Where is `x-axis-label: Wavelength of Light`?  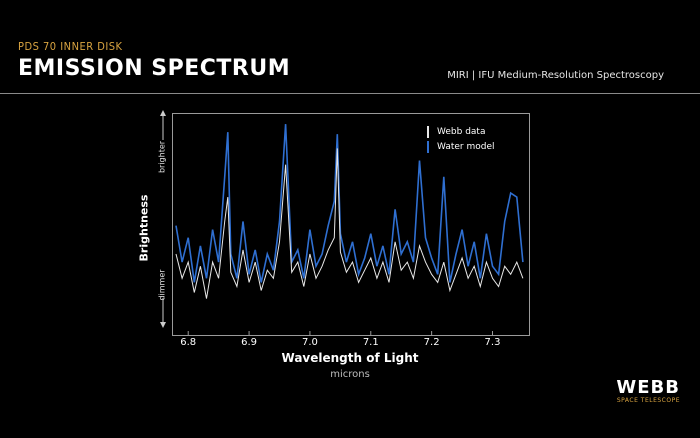
x-axis-label: Wavelength of Light is located at coordinates (350, 358).